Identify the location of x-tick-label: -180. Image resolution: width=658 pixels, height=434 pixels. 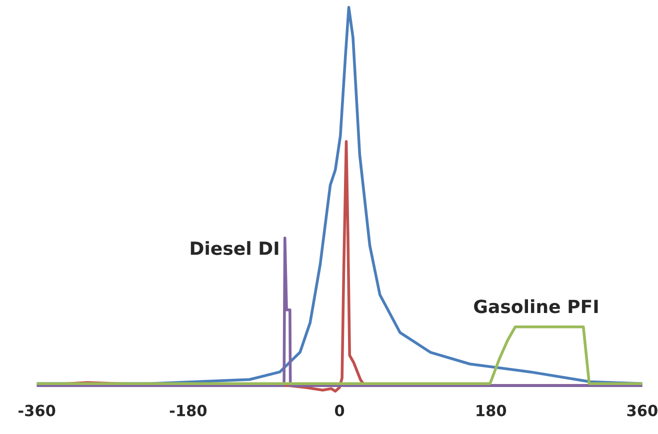
(188, 410).